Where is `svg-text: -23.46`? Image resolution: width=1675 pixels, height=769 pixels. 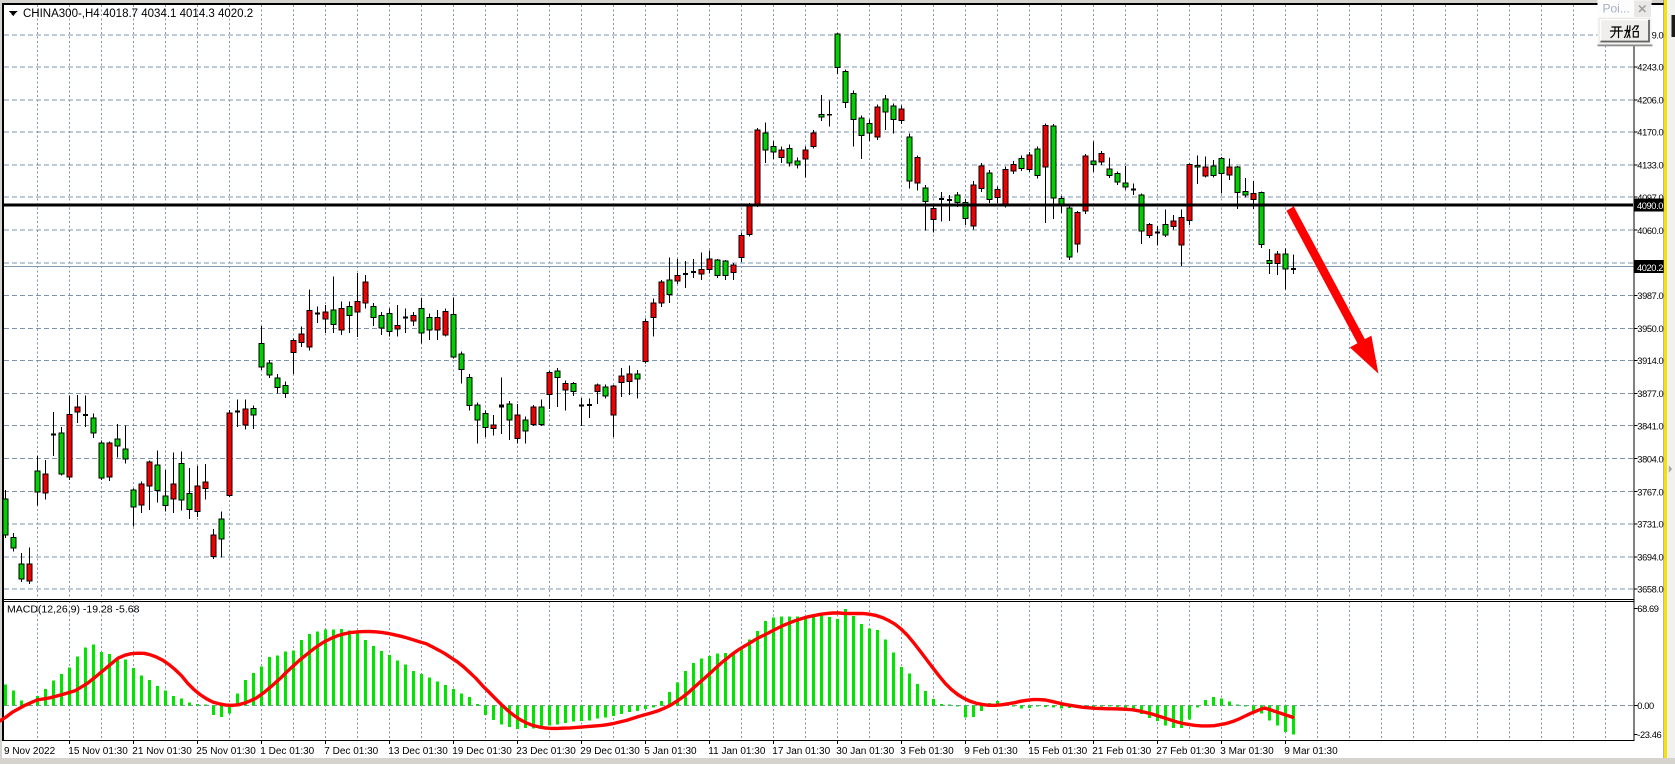 svg-text: -23.46 is located at coordinates (1649, 735).